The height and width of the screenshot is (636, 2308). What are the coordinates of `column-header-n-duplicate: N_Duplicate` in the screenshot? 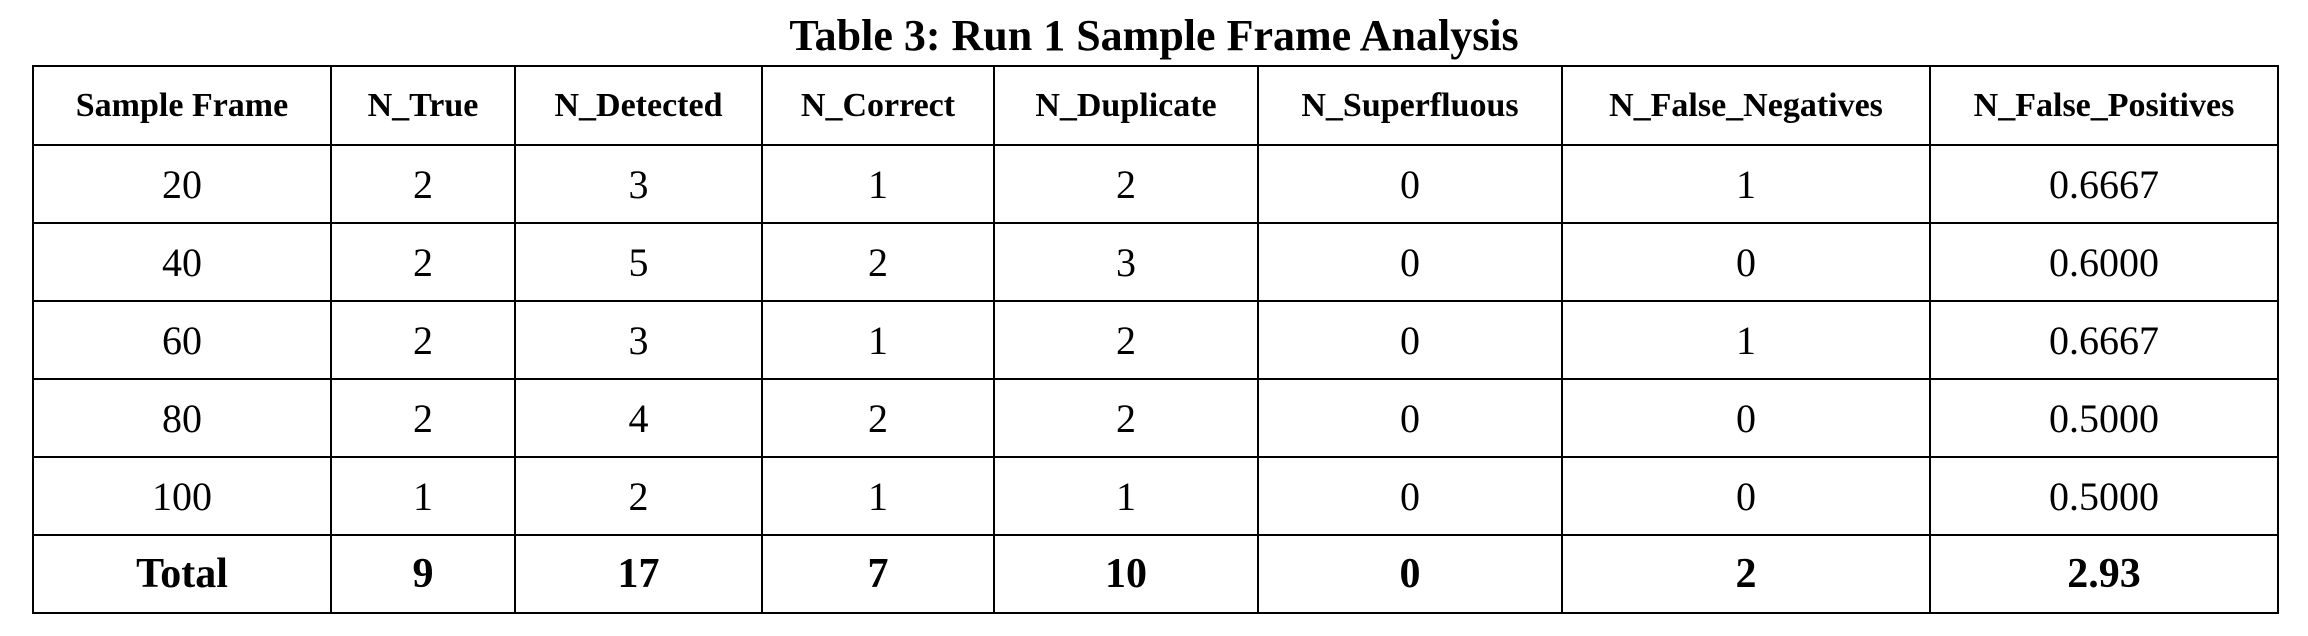 It's located at (1126, 105).